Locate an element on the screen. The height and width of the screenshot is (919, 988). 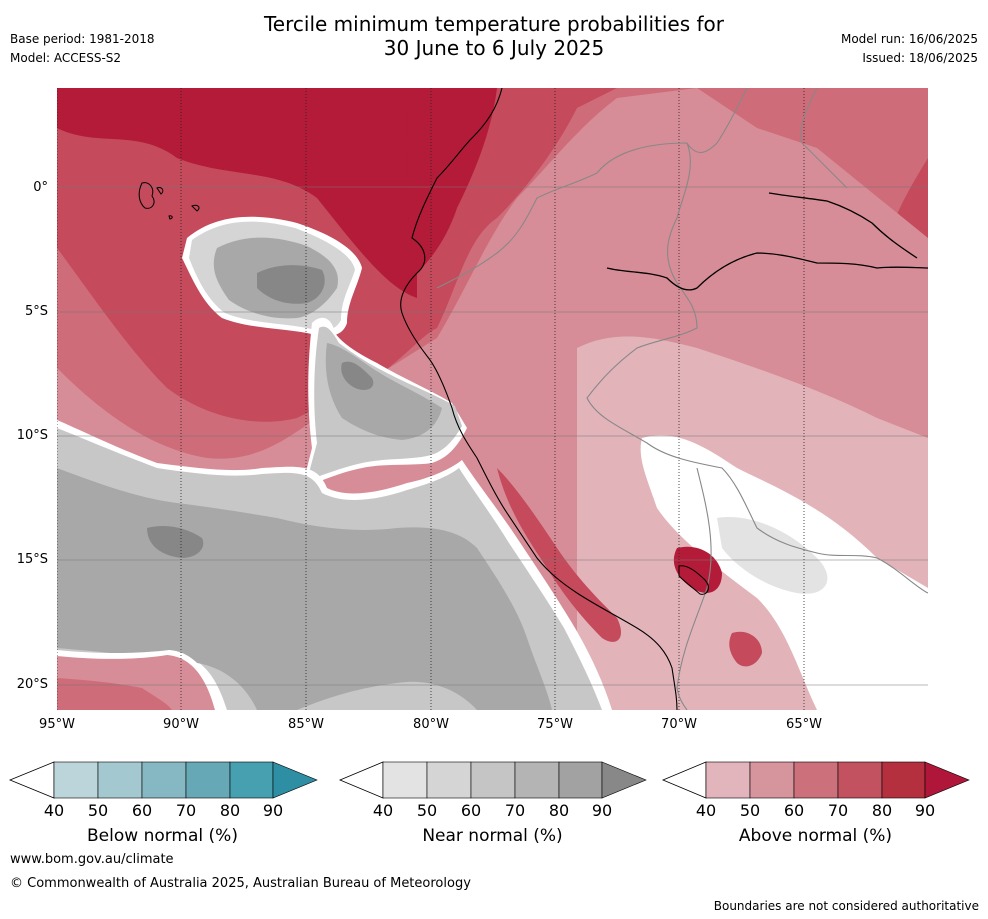
model-text: Model: ACCESS-S2 is located at coordinates (66, 58).